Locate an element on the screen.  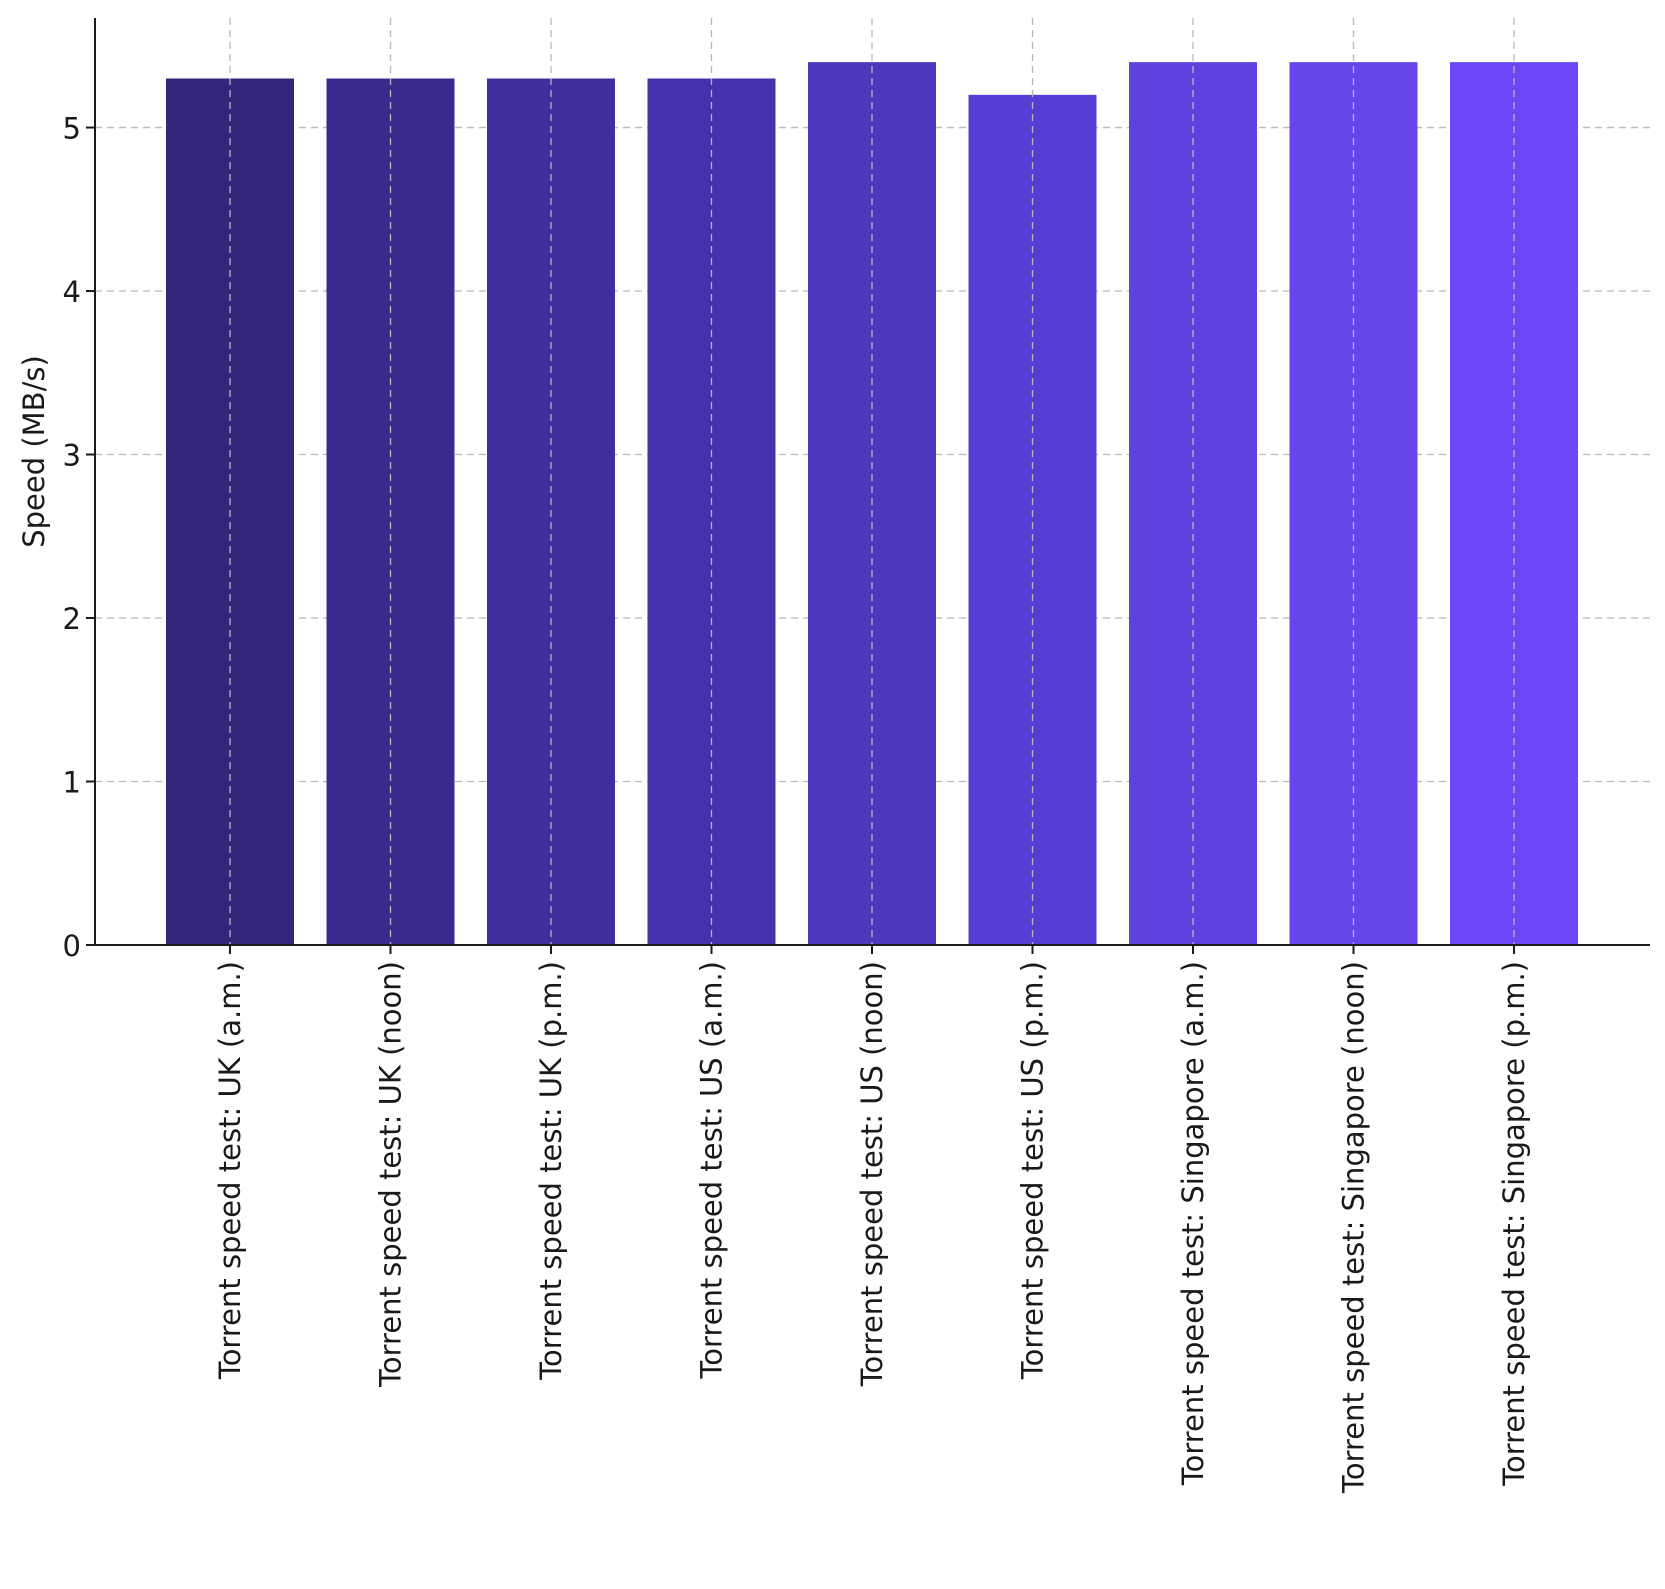
x-tick-label: Torrent speed test: Singapore (p.m.) is located at coordinates (1514, 1224).